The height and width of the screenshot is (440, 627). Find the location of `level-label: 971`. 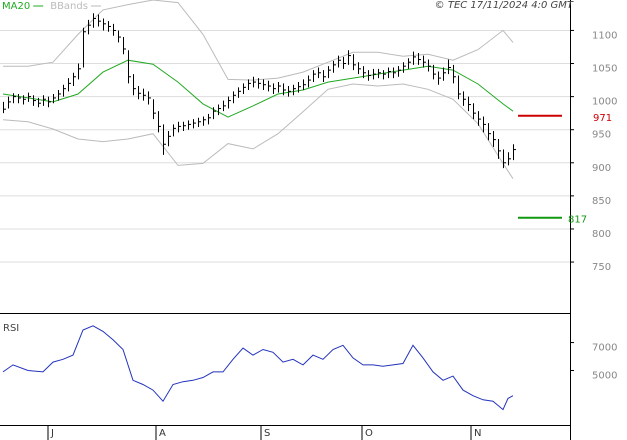

level-label: 971 is located at coordinates (602, 118).